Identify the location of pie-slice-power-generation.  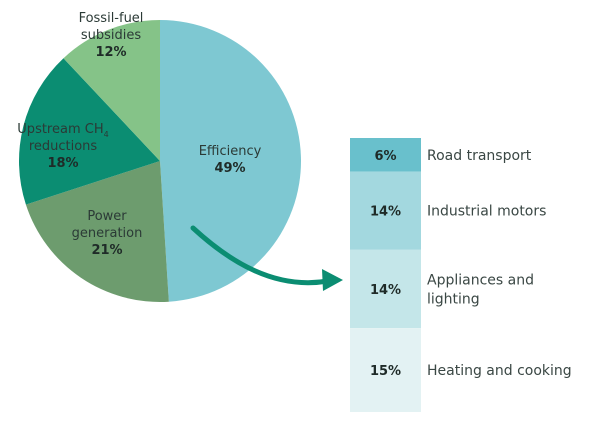
(97, 231).